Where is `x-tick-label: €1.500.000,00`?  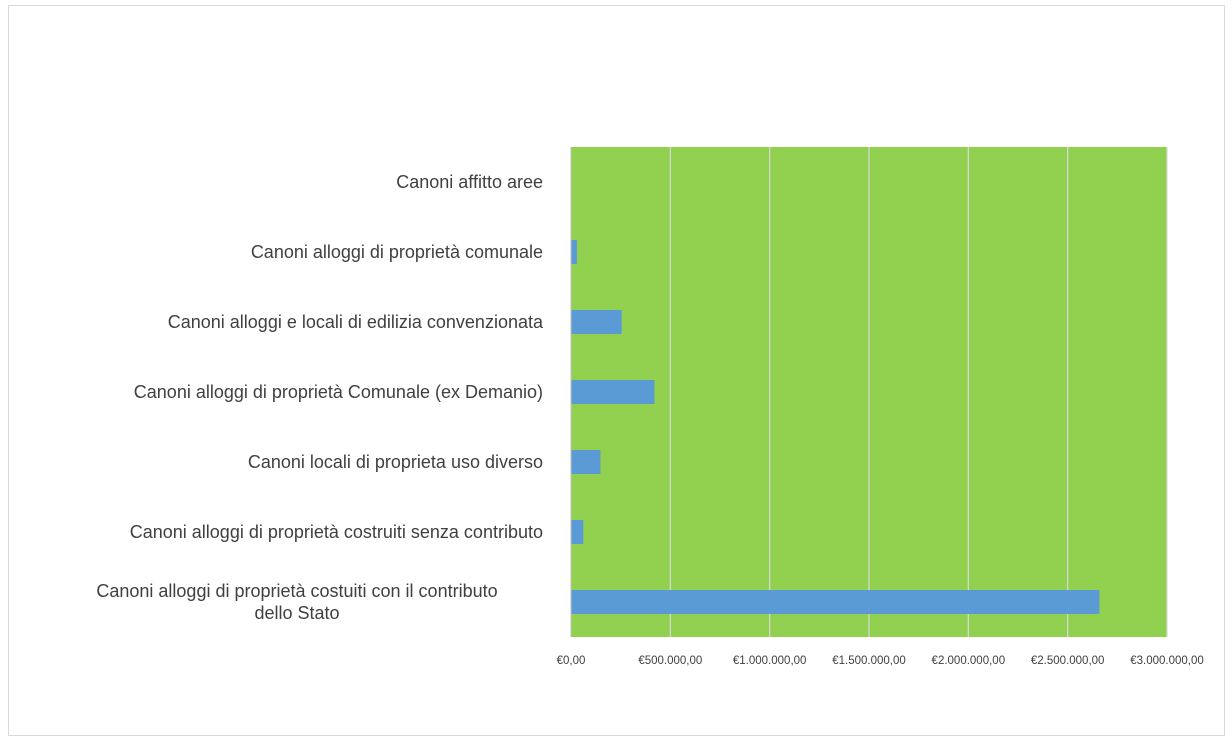
x-tick-label: €1.500.000,00 is located at coordinates (869, 661).